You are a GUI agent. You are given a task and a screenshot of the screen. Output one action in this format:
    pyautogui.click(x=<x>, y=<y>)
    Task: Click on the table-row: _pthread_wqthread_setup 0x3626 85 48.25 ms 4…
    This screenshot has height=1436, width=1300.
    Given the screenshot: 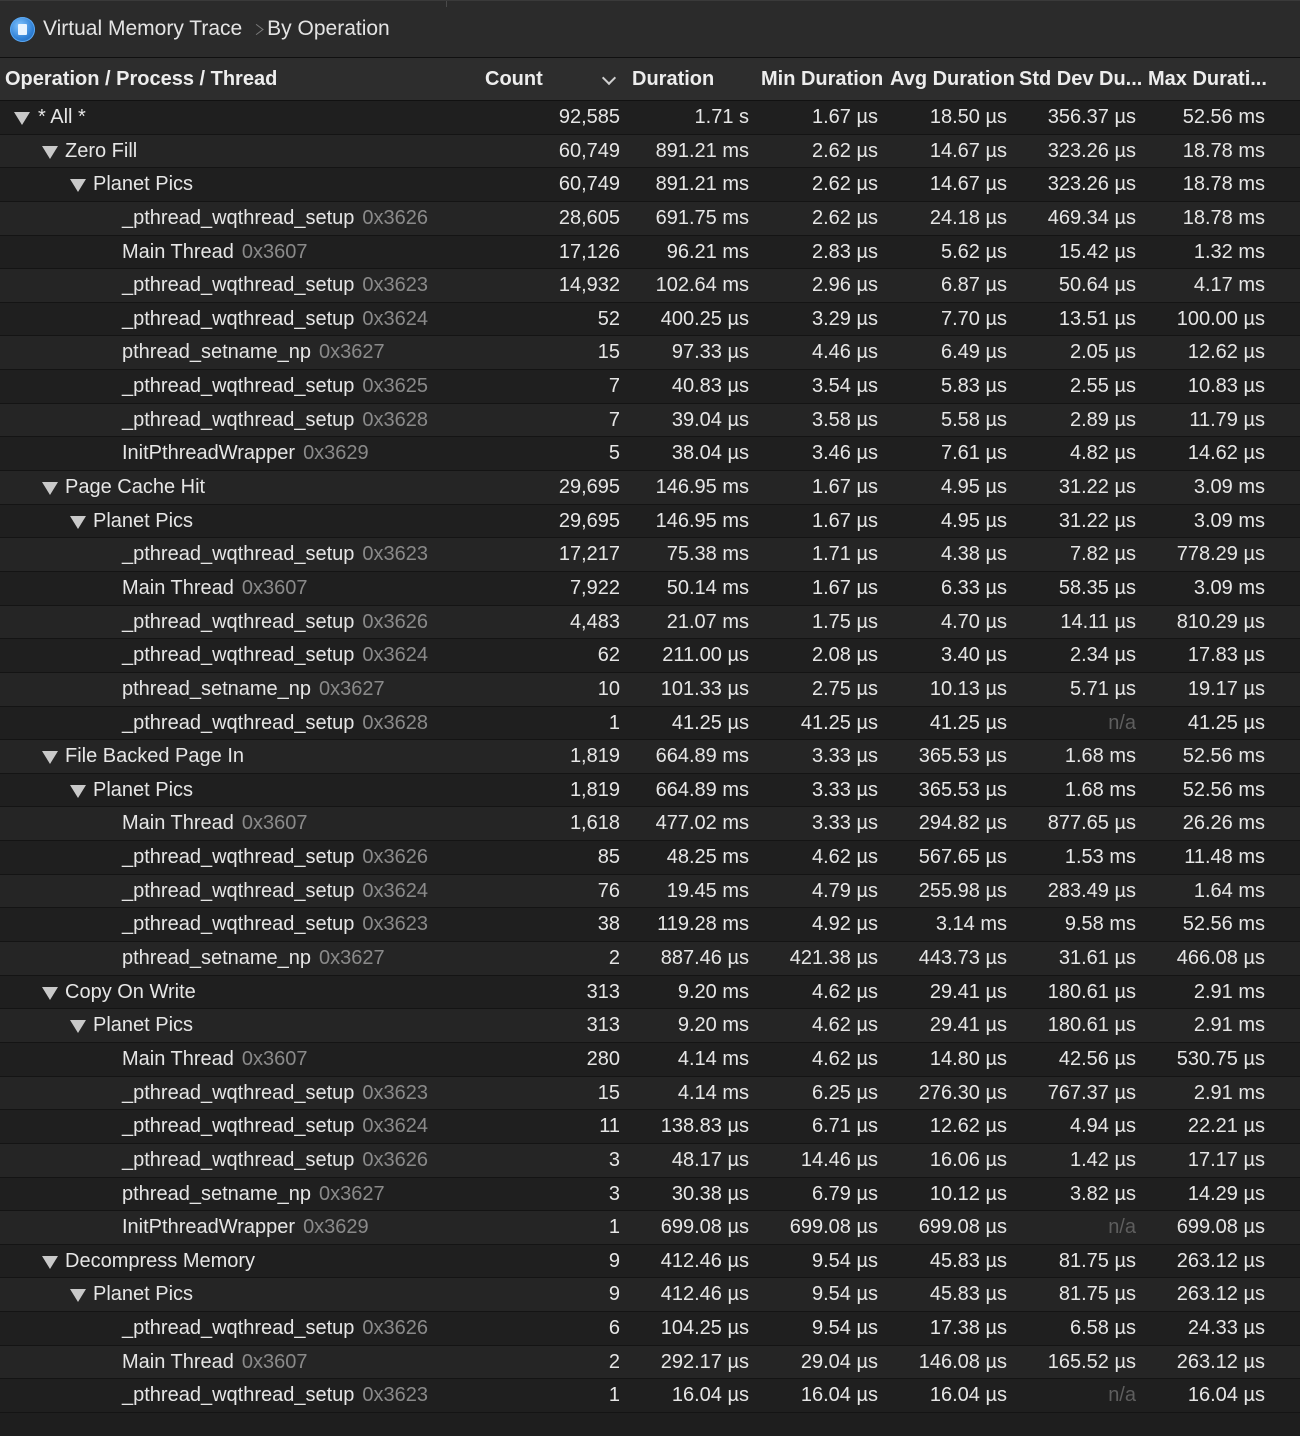 What is the action you would take?
    pyautogui.click(x=650, y=858)
    